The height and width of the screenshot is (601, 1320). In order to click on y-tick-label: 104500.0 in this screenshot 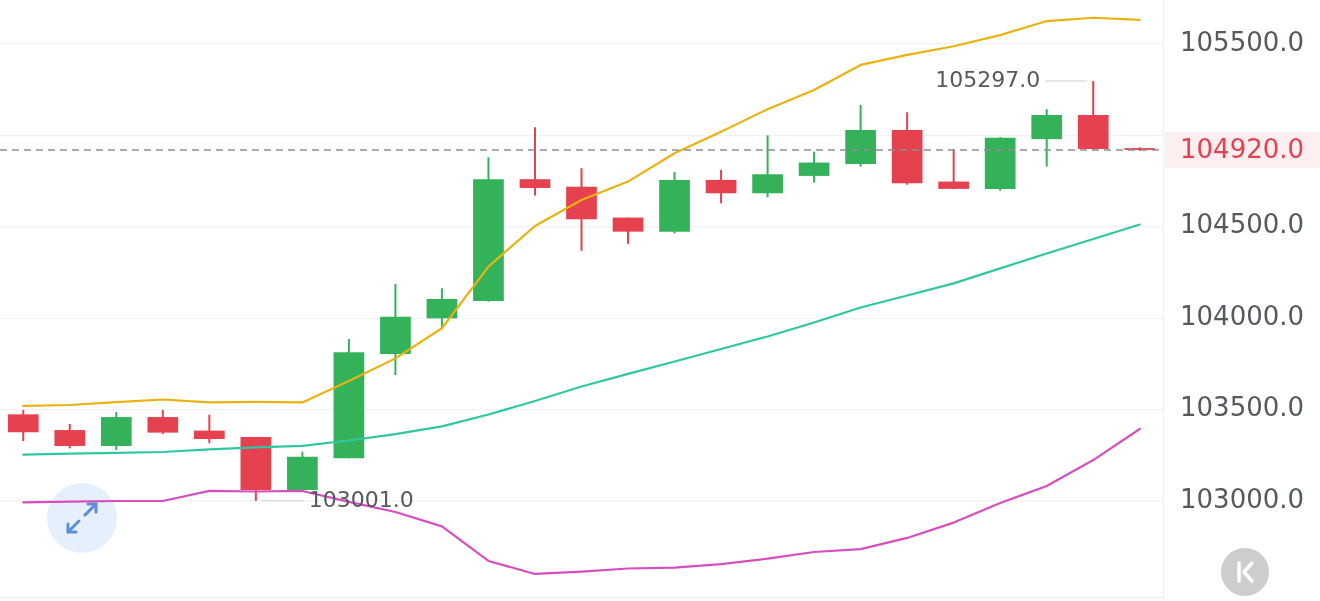, I will do `click(1242, 224)`.